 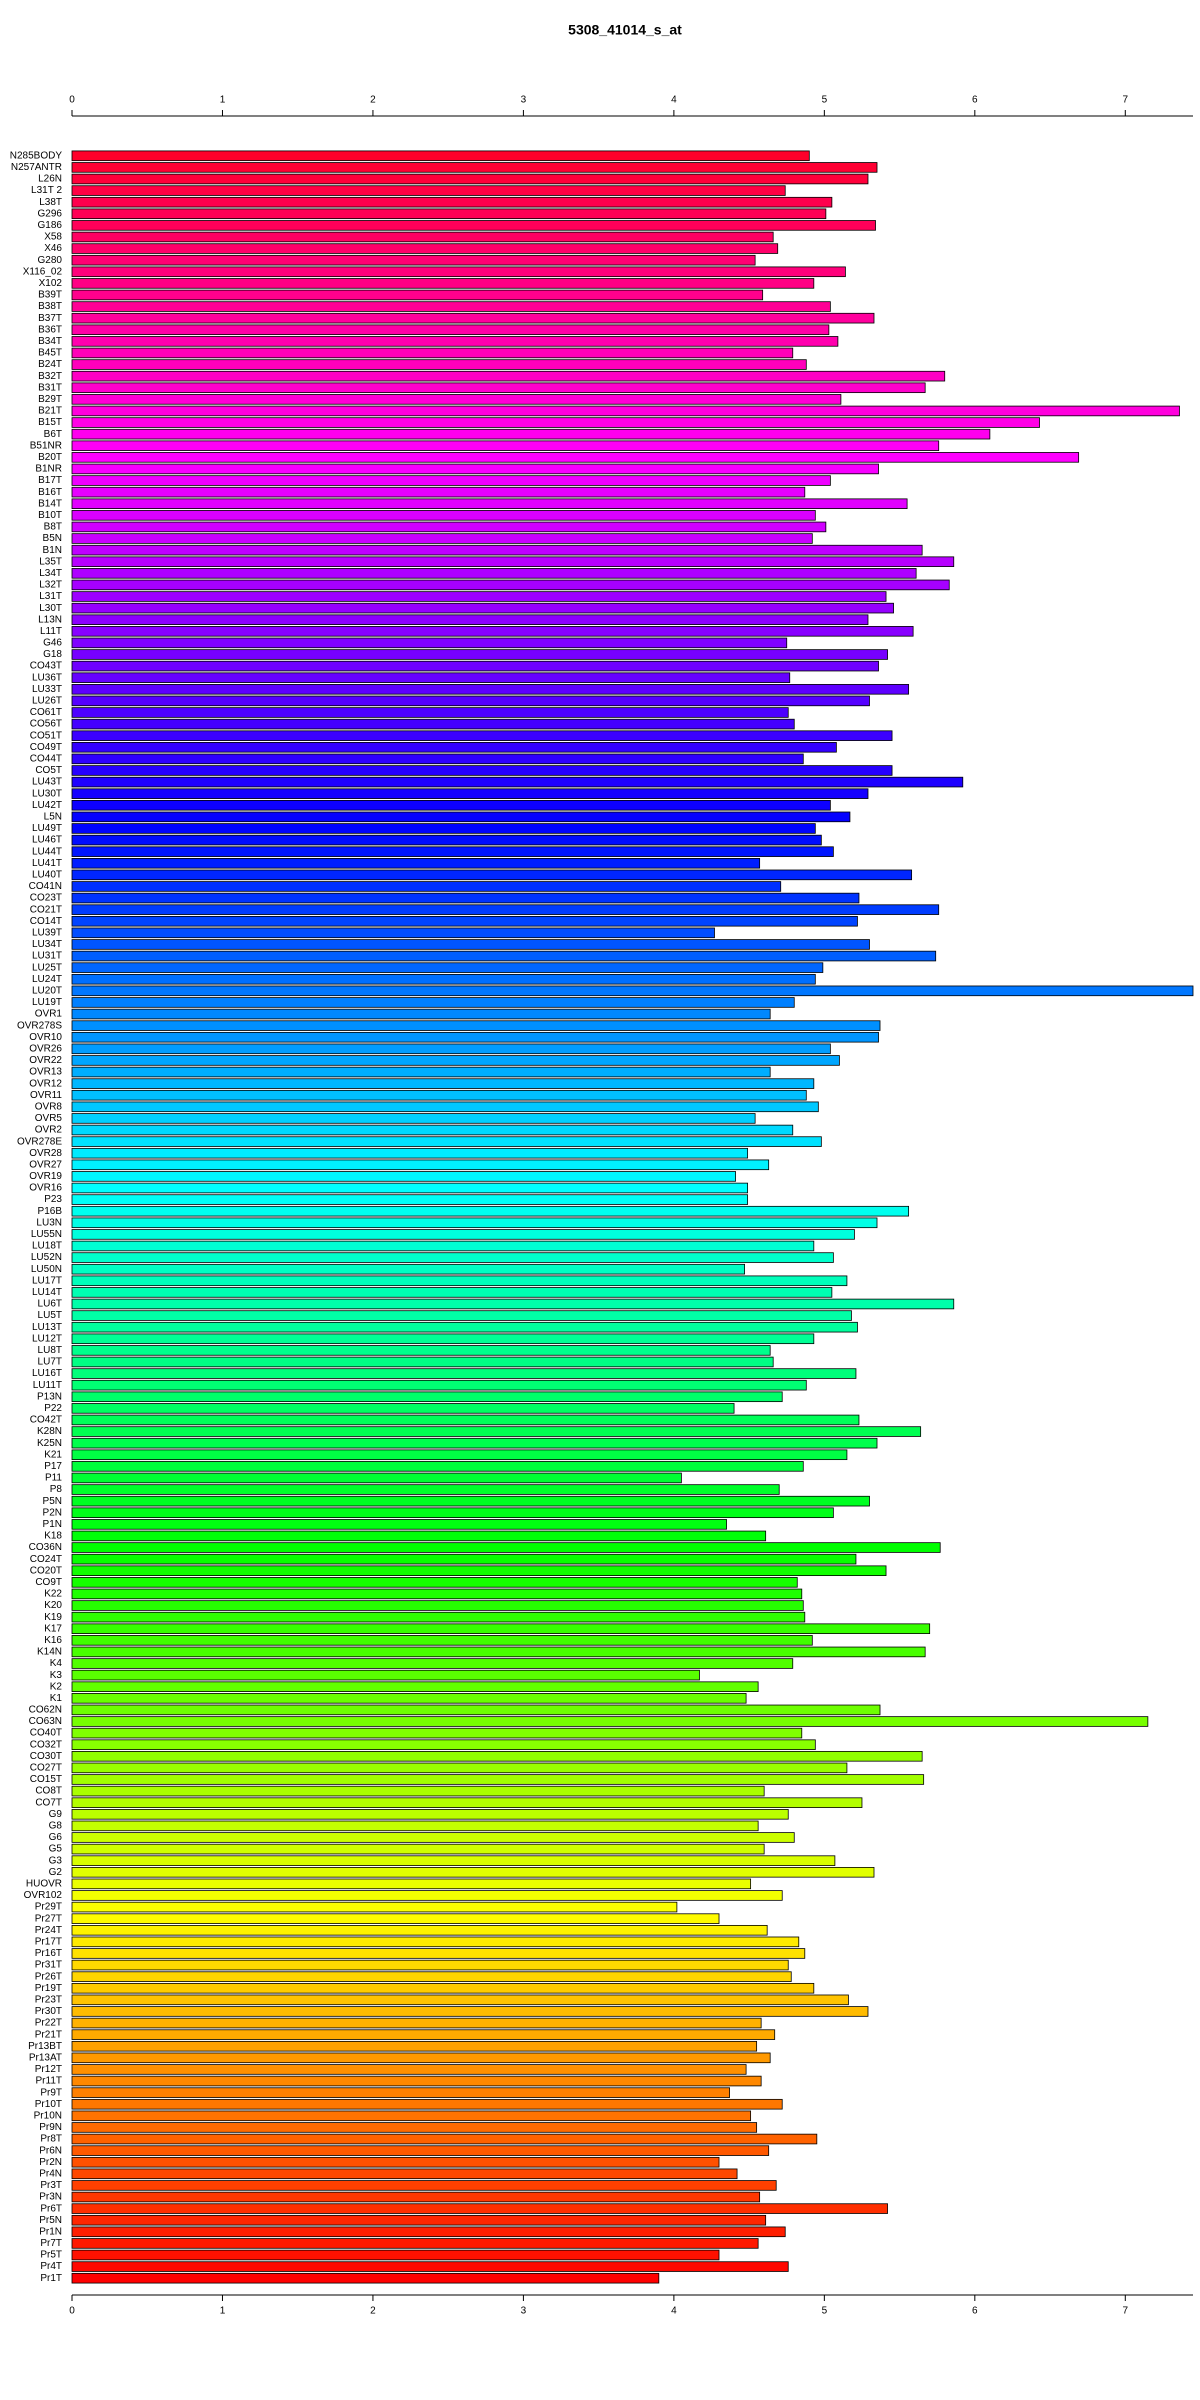 I want to click on y-tick-label: K20, so click(x=53, y=1605).